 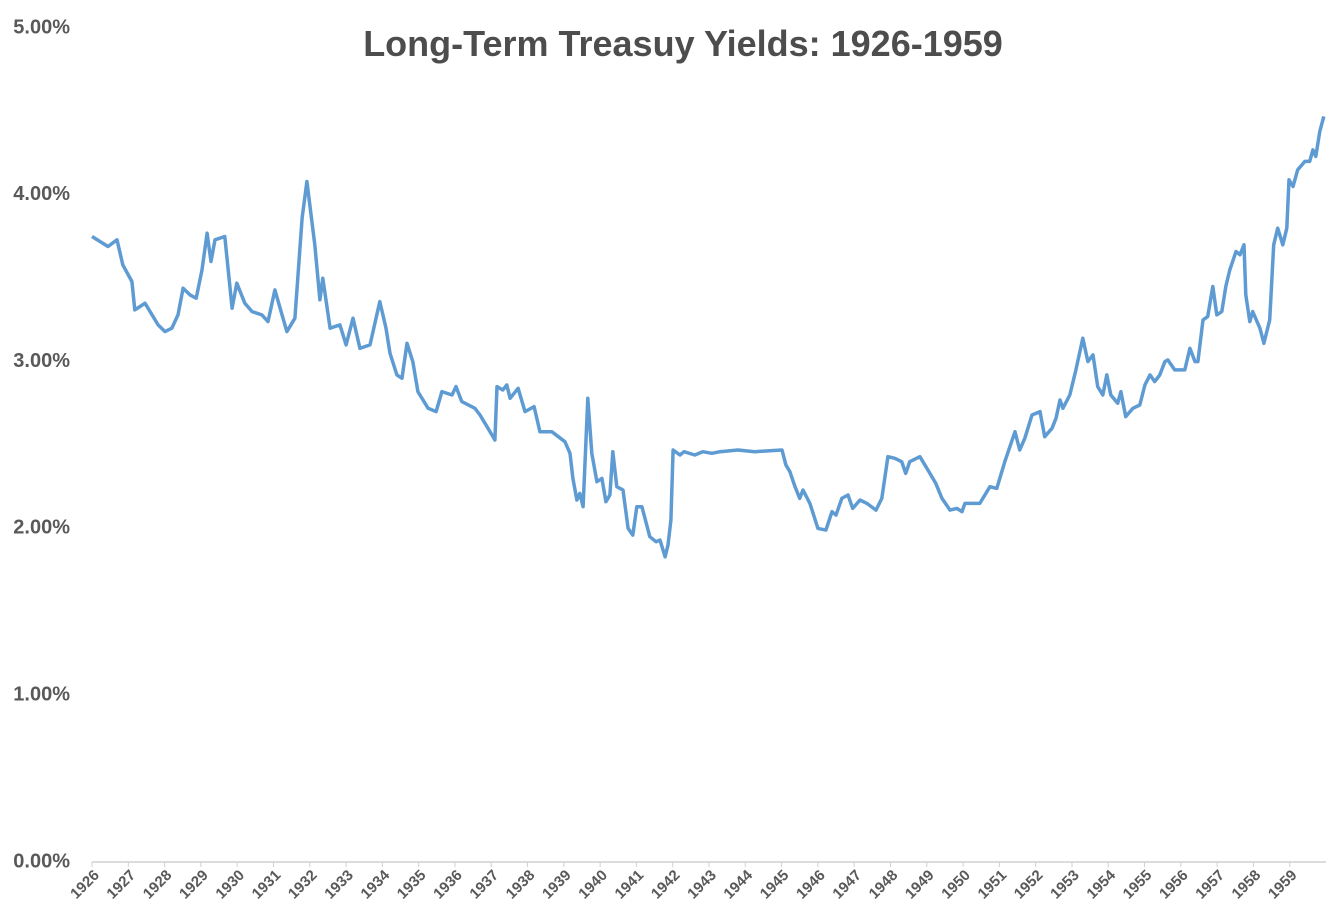 What do you see at coordinates (376, 884) in the screenshot?
I see `x-tick-label: 1934` at bounding box center [376, 884].